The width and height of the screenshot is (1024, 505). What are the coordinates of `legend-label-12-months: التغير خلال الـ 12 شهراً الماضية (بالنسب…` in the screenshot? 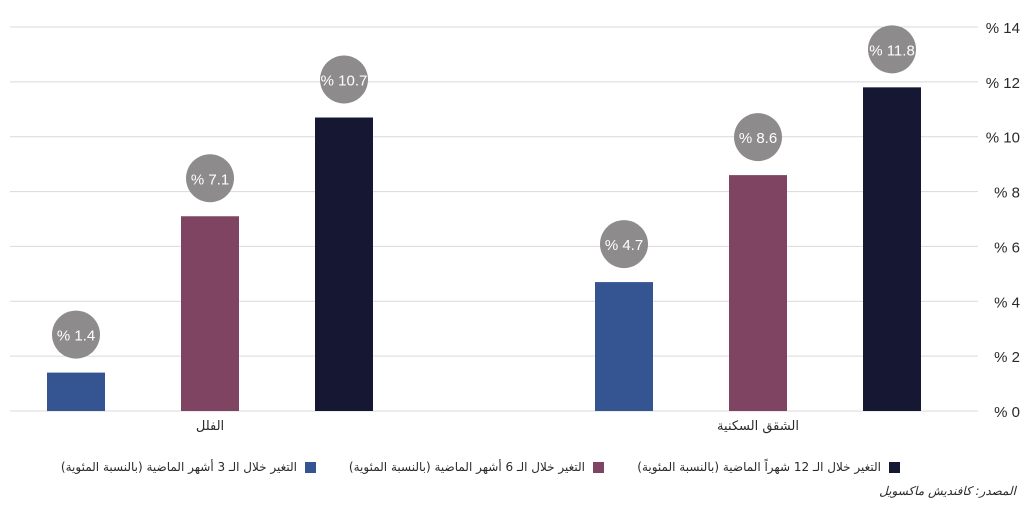 It's located at (759, 467).